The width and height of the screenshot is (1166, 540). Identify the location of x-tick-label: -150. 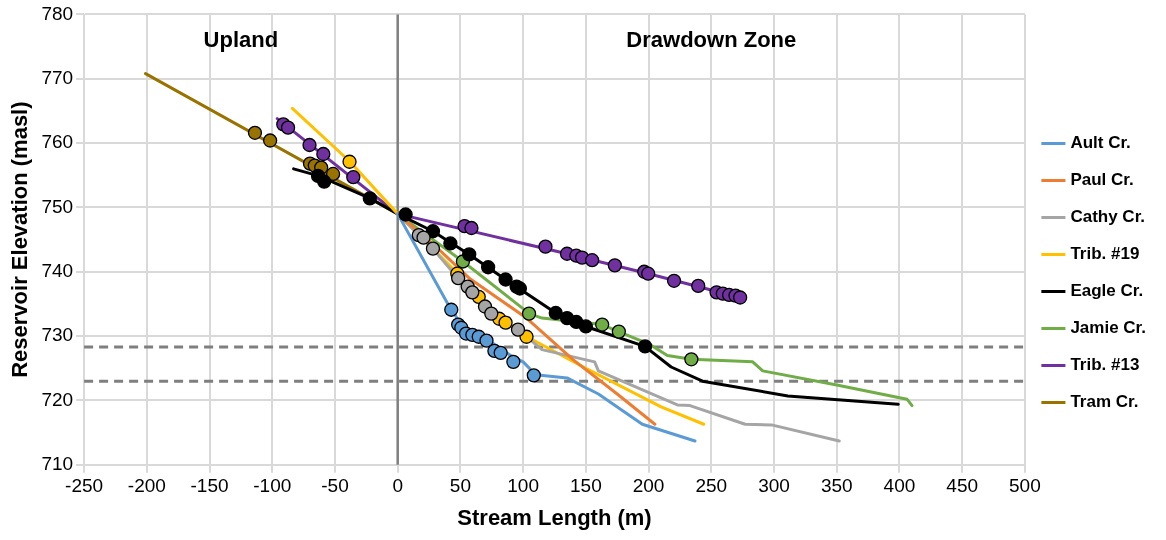
(209, 486).